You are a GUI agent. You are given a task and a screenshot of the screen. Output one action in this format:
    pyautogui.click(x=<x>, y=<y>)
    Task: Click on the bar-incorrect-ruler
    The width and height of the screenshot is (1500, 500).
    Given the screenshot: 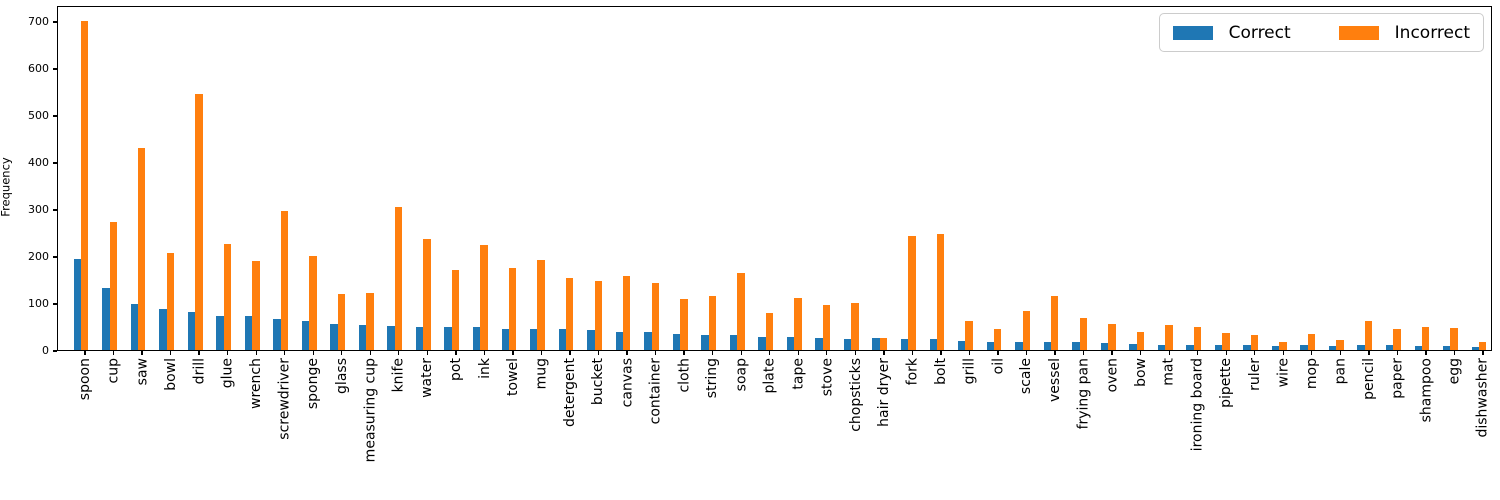 What is the action you would take?
    pyautogui.click(x=1254, y=342)
    